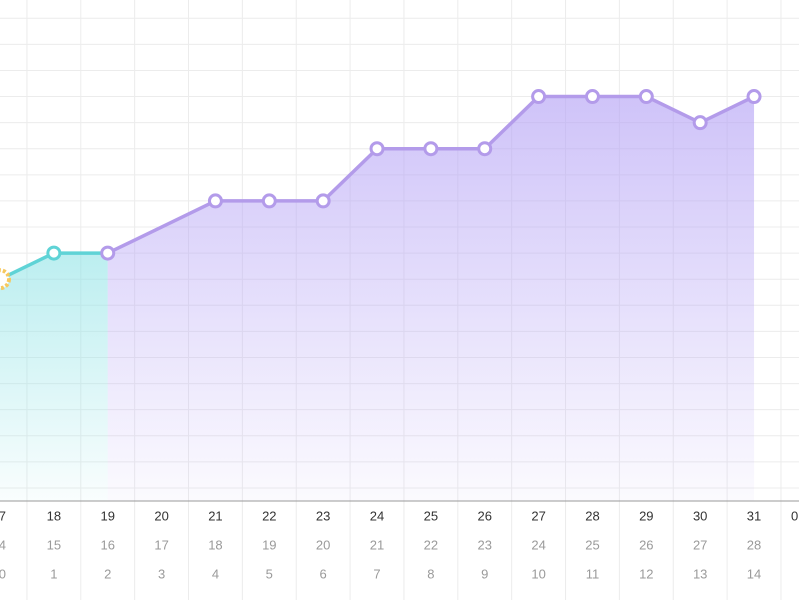 This screenshot has width=799, height=600. Describe the element at coordinates (161, 544) in the screenshot. I see `x-tick-label: 17` at that location.